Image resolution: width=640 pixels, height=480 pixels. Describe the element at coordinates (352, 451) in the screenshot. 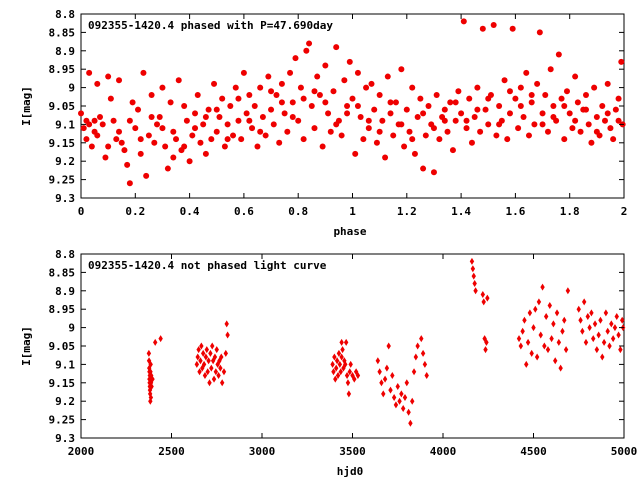

I see `x-tick-label: 3500` at that location.